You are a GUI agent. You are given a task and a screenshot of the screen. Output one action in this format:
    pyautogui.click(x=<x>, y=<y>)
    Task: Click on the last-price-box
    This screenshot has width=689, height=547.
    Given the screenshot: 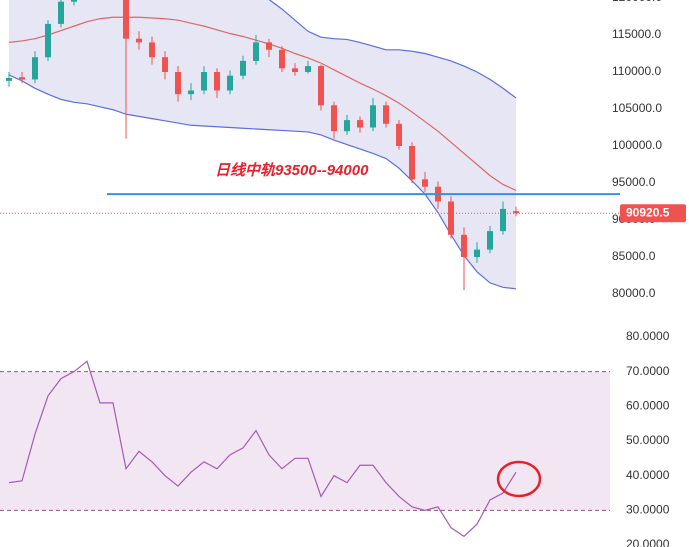 What is the action you would take?
    pyautogui.click(x=653, y=213)
    